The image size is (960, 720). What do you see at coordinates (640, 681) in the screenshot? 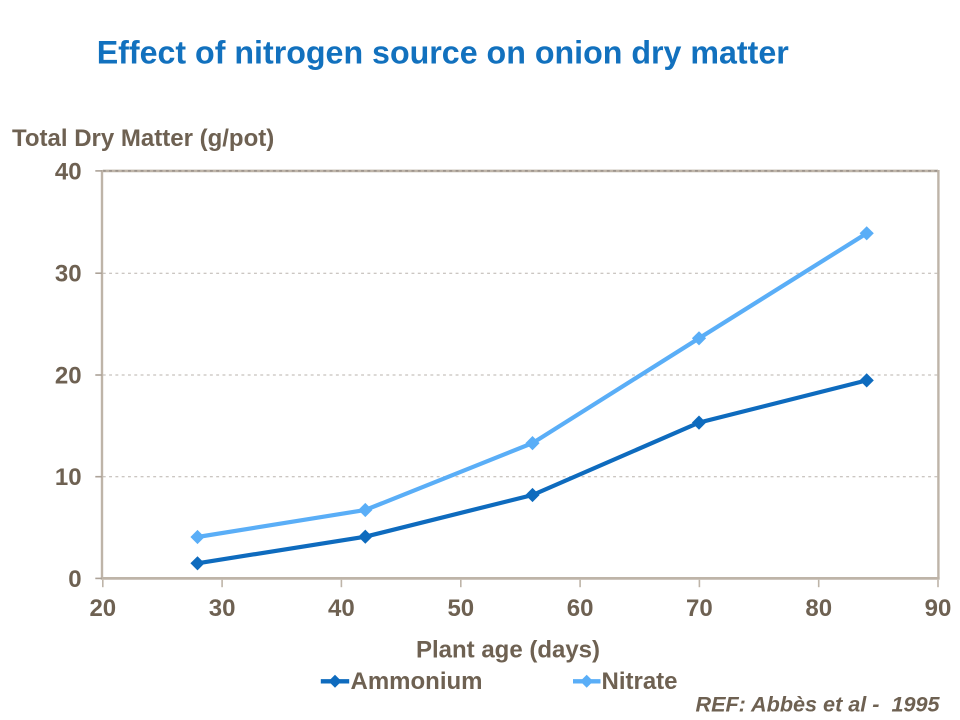
I see `svg-text: Nitrate` at bounding box center [640, 681].